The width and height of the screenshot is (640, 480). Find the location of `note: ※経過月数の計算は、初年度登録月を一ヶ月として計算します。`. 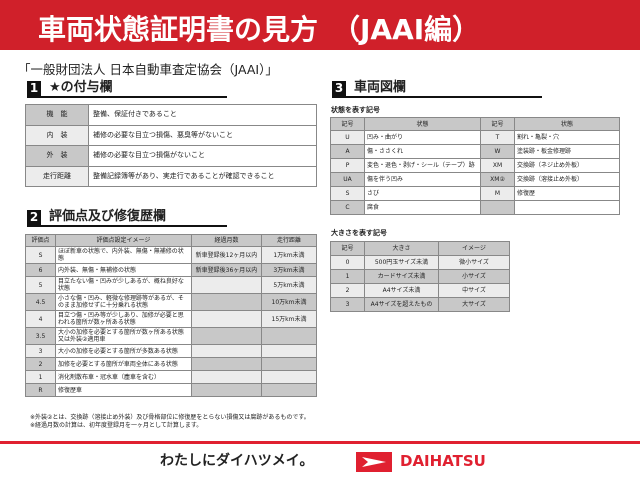

note: ※経過月数の計算は、初年度登録月を一ヶ月として計算します。 is located at coordinates (116, 425).